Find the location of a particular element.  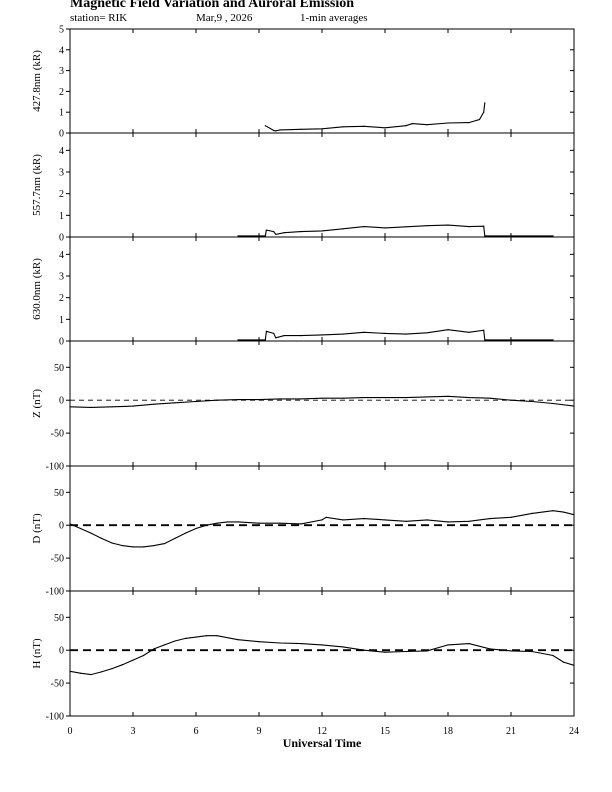

x-tick-label: 12 is located at coordinates (322, 731).